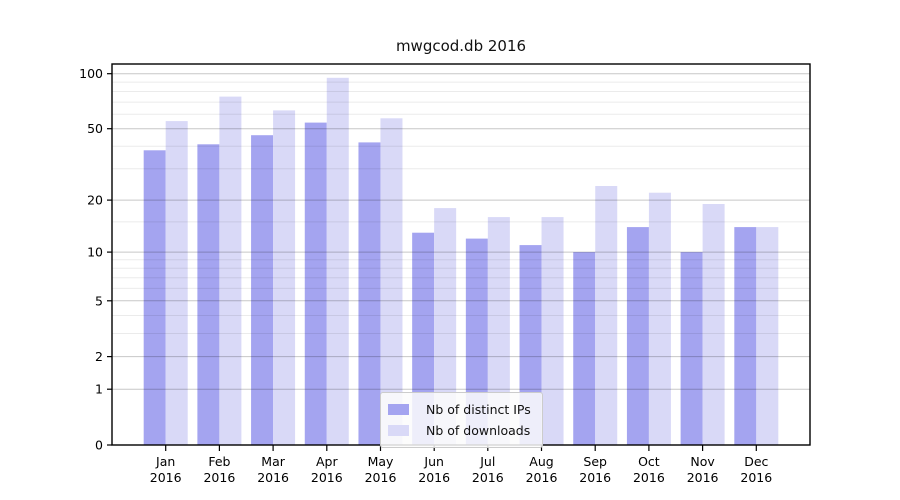  What do you see at coordinates (423, 338) in the screenshot?
I see `bar-jun-distinct-ips` at bounding box center [423, 338].